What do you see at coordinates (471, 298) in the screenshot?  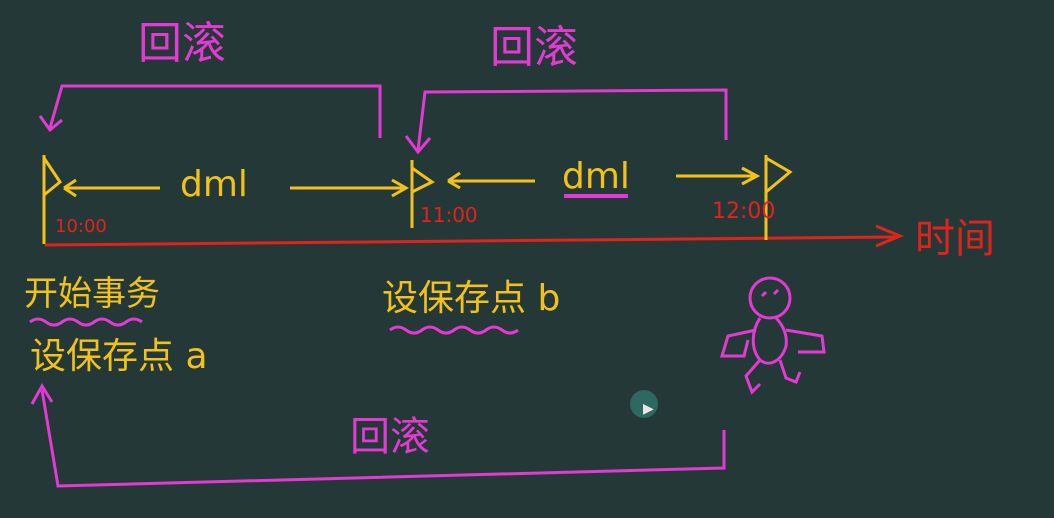 I see `savepoint-b-label: 设保存点 b` at bounding box center [471, 298].